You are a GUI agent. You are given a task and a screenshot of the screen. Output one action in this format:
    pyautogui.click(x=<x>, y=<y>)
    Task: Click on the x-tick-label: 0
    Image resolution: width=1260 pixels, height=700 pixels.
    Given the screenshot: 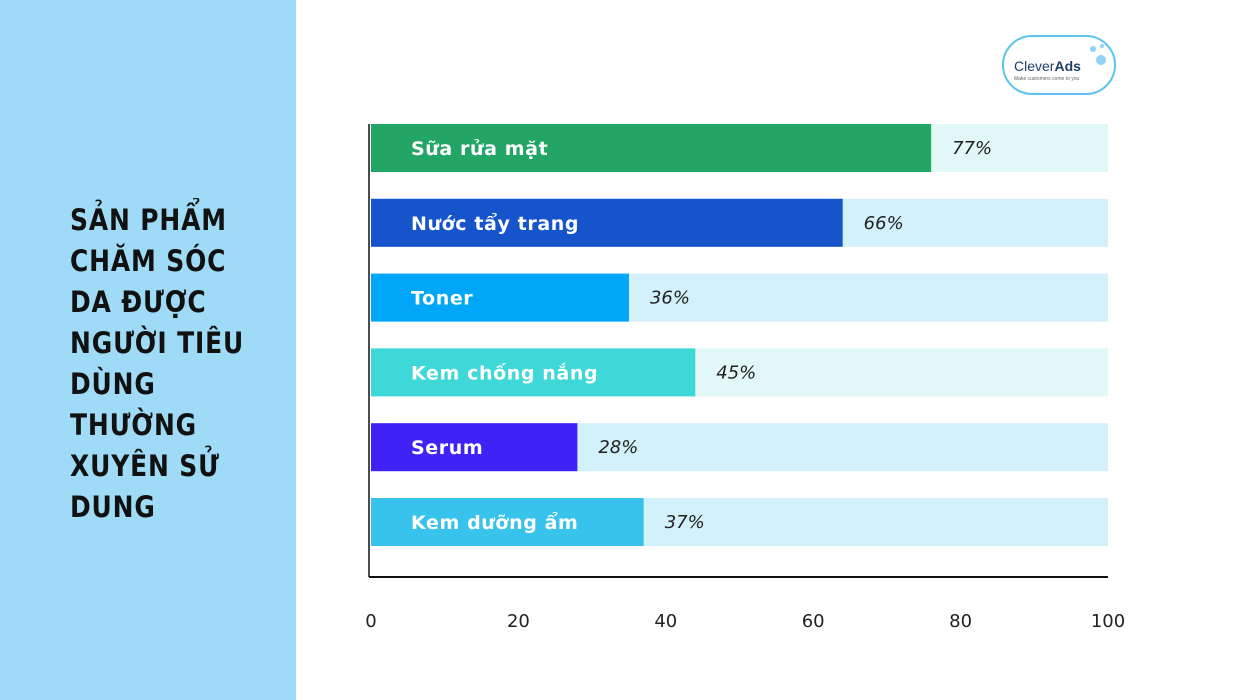 What is the action you would take?
    pyautogui.click(x=370, y=621)
    